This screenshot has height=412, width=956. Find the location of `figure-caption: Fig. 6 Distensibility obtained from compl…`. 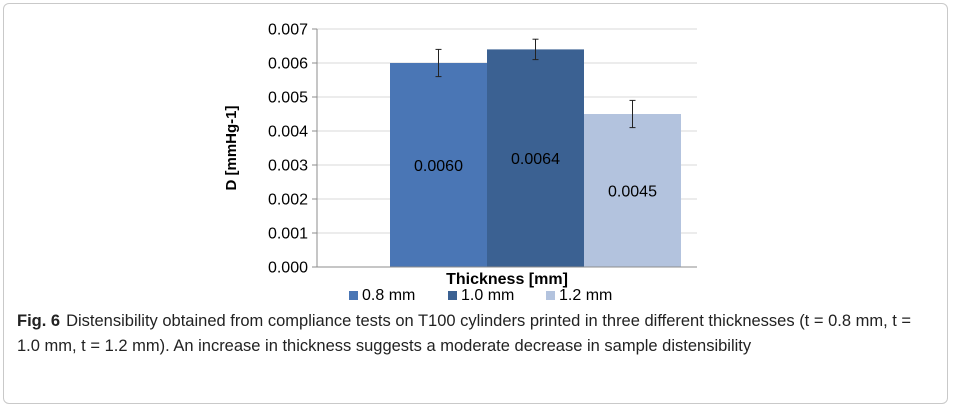

figure-caption: Fig. 6 Distensibility obtained from compl… is located at coordinates (477, 334).